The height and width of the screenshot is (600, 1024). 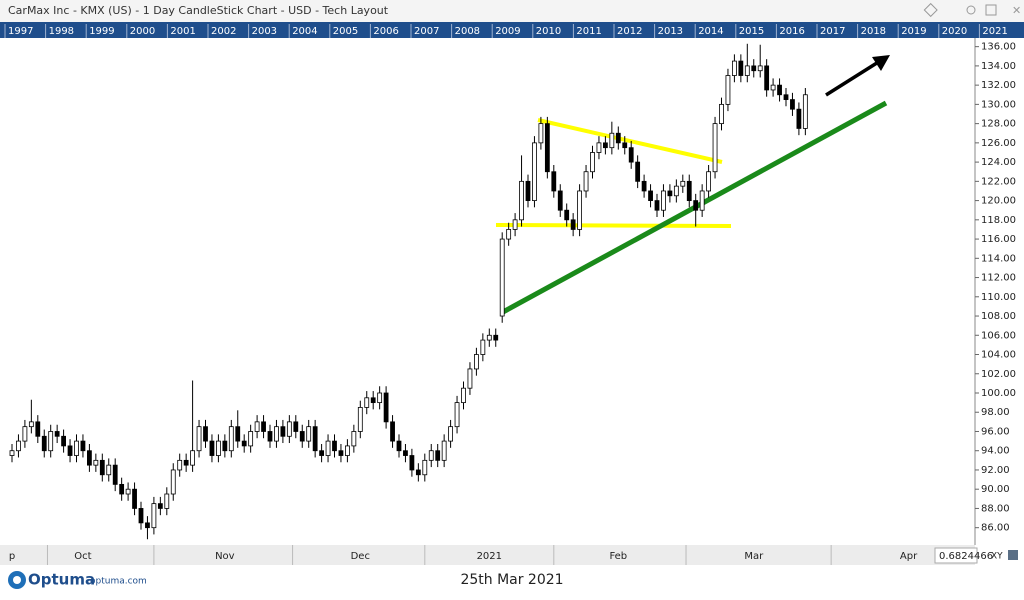 I want to click on x-tick-label: Oct, so click(x=82, y=556).